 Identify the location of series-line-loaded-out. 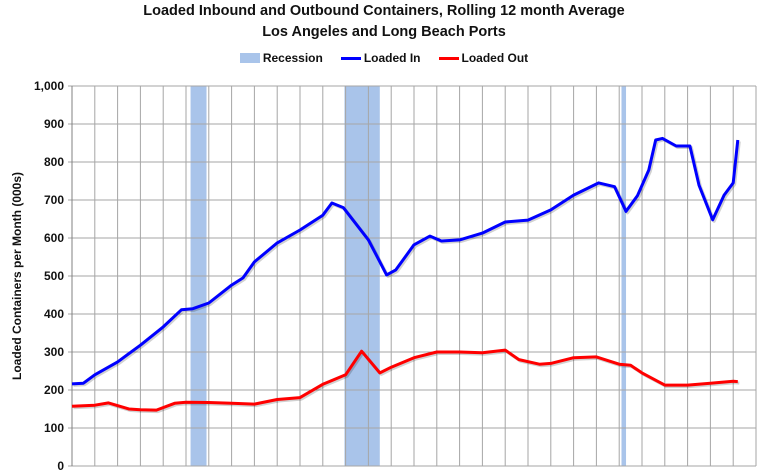
(404, 380).